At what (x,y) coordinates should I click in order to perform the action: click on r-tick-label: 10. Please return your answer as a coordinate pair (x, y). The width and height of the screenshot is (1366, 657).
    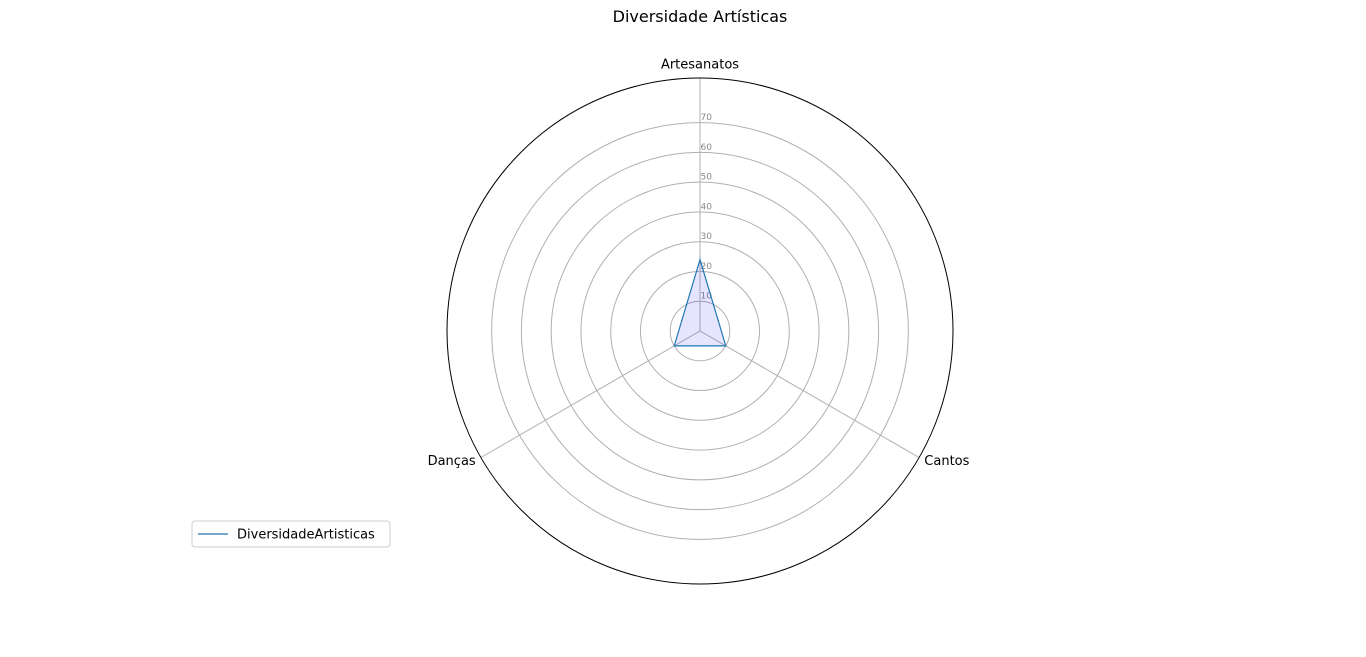
    Looking at the image, I should click on (707, 297).